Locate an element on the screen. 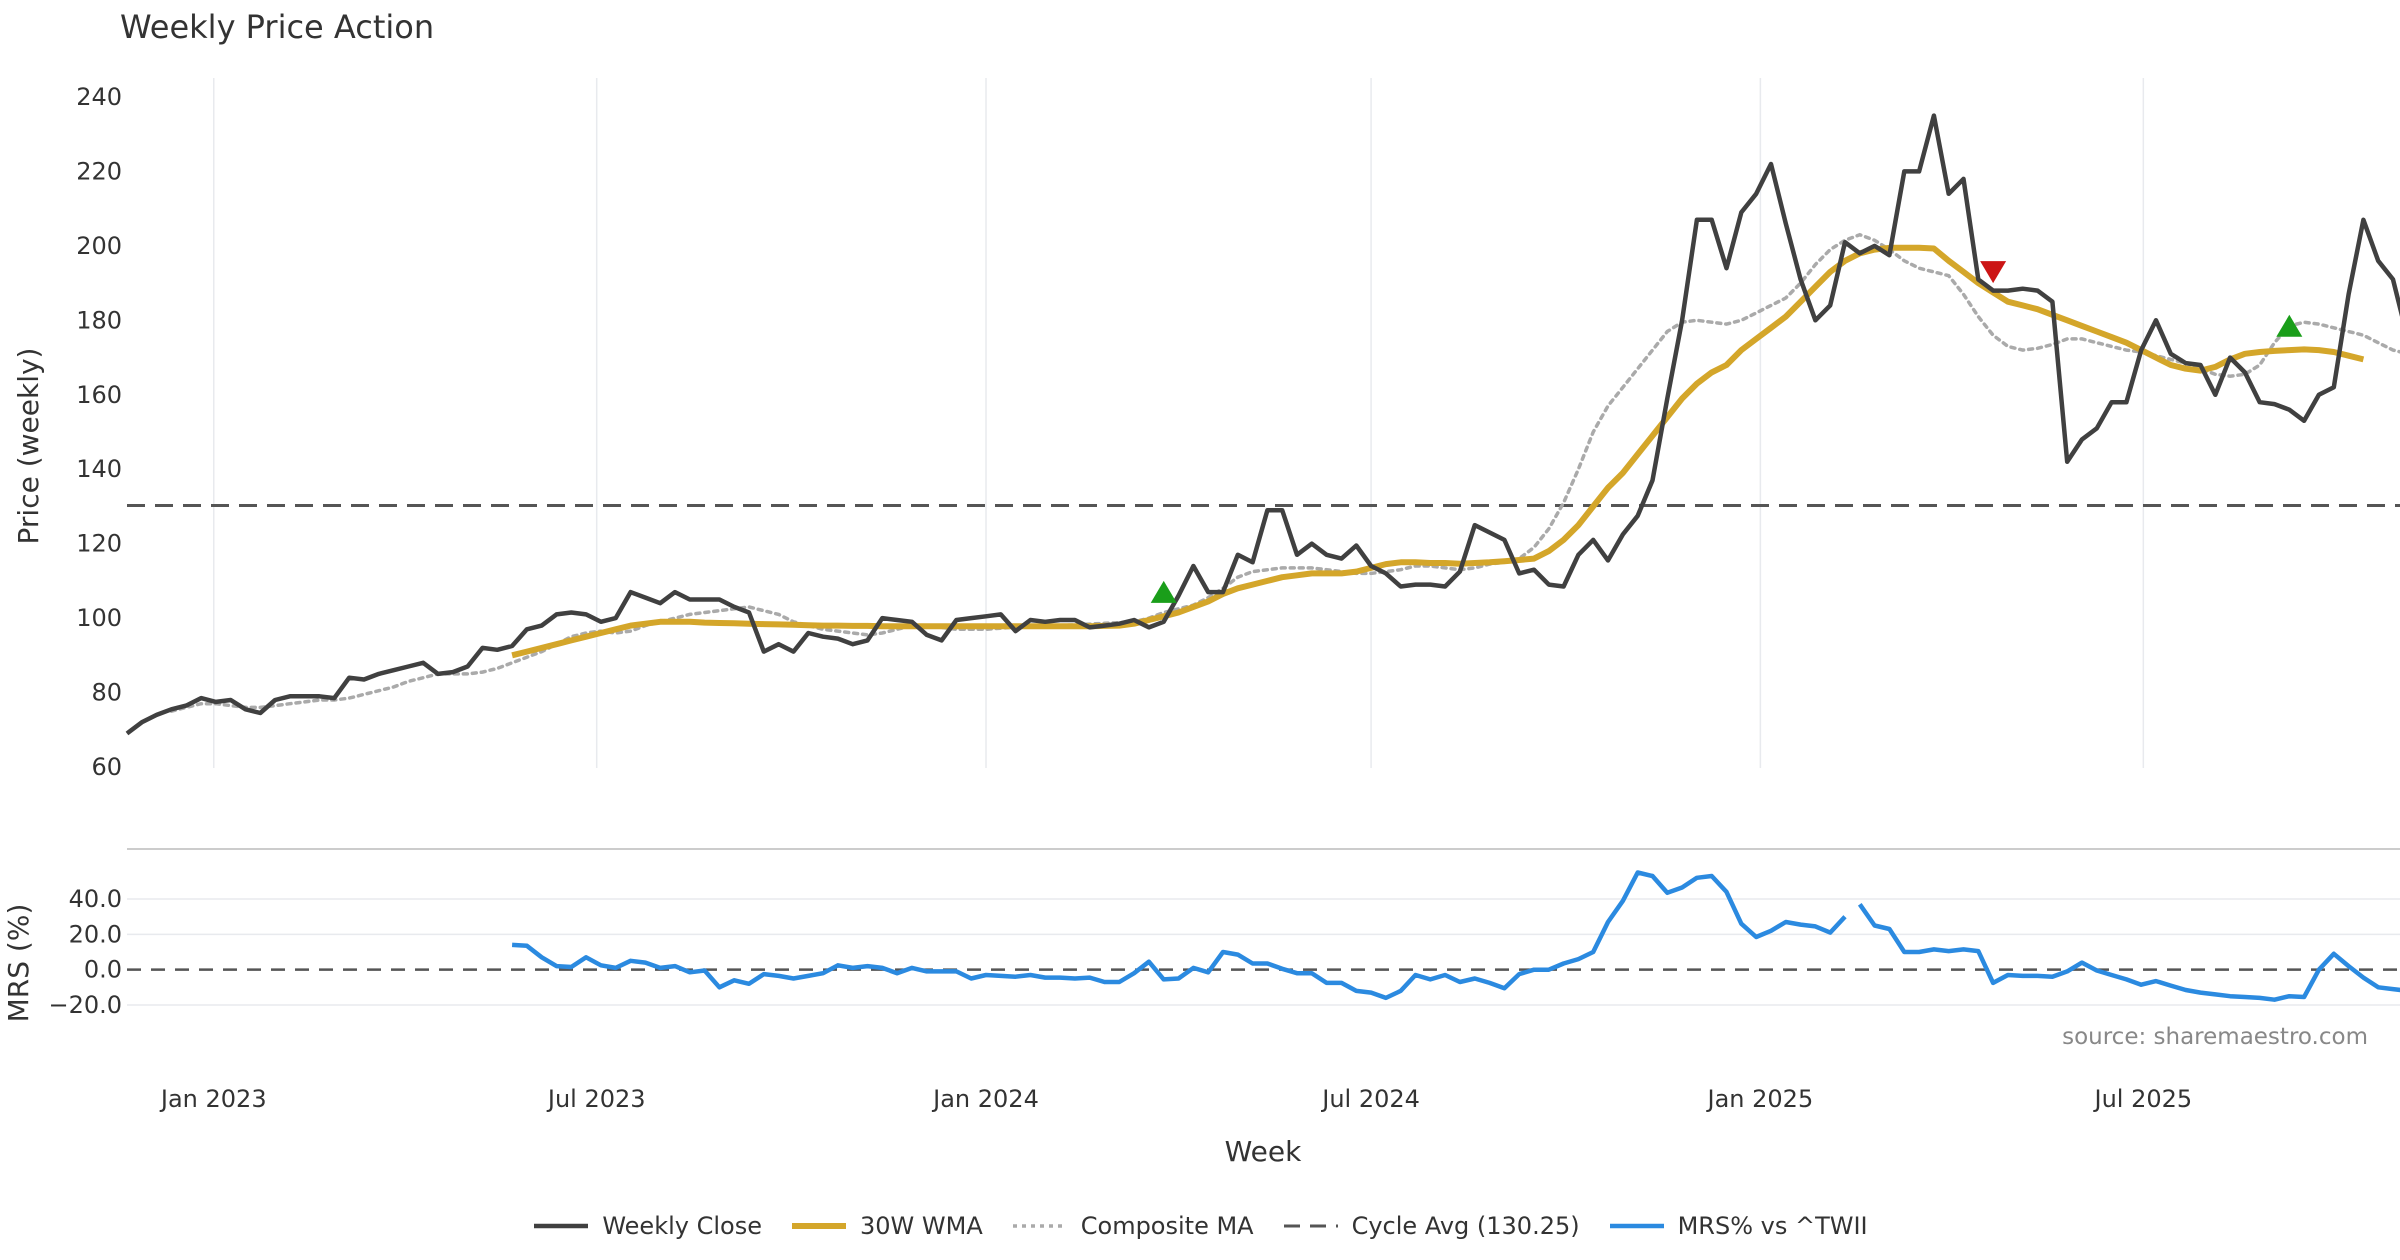 The height and width of the screenshot is (1260, 2400). price-y-tick-label: 200 is located at coordinates (99, 246).